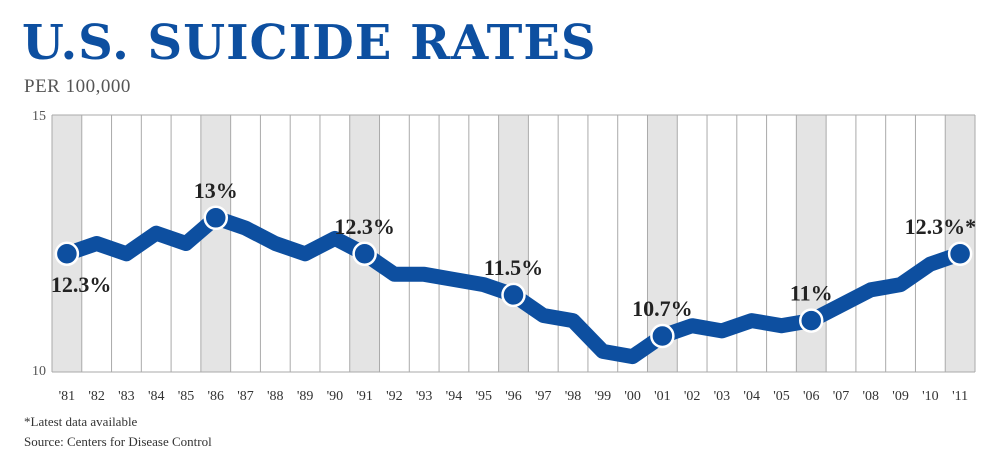  What do you see at coordinates (39, 371) in the screenshot?
I see `y-tick-label: 10` at bounding box center [39, 371].